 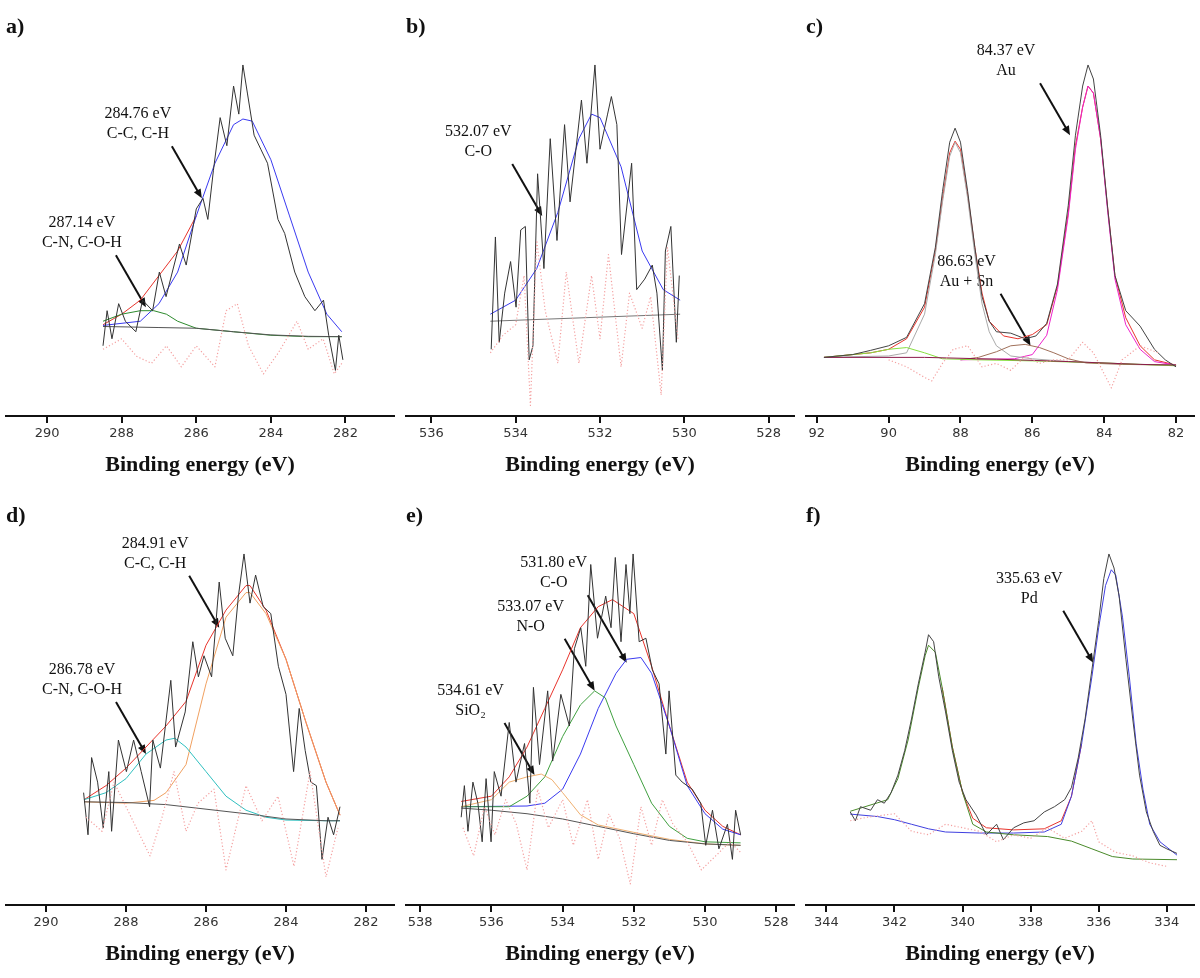 I want to click on annotation: 534.61 eV SiO₂, so click(x=471, y=700).